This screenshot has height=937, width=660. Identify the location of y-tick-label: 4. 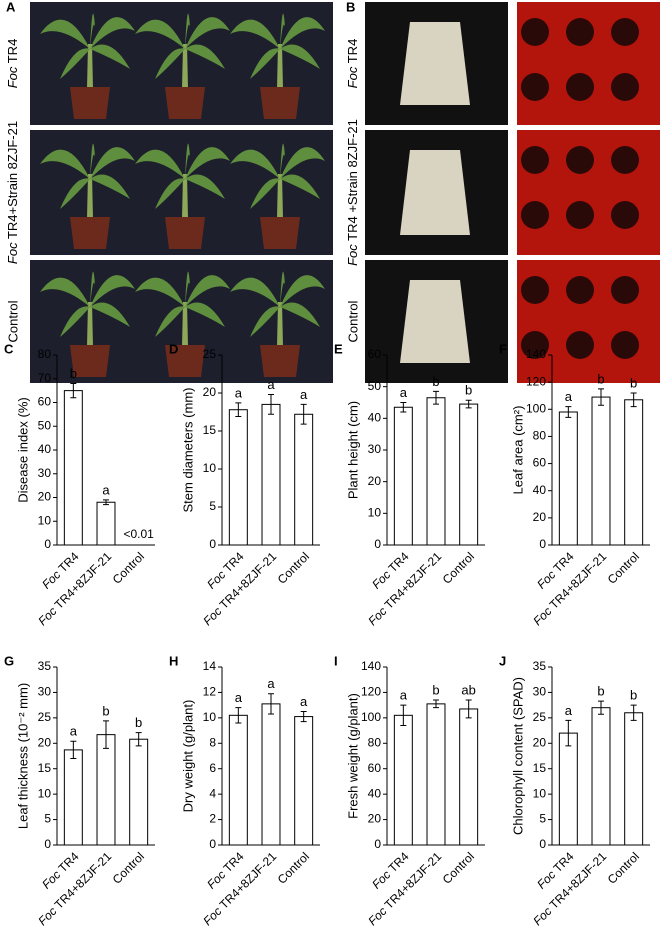
(212, 793).